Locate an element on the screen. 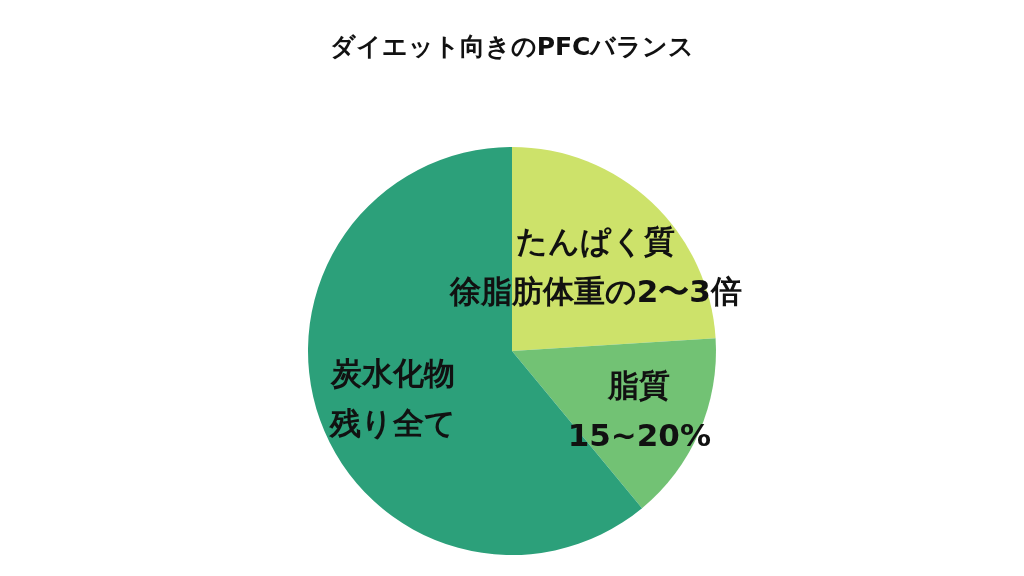 The height and width of the screenshot is (576, 1024). chart-title: ダイエット向きのPFCバランス is located at coordinates (512, 47).